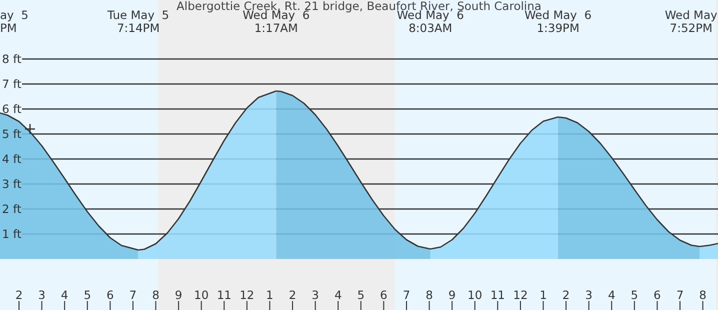  Describe the element at coordinates (12, 109) in the screenshot. I see `y-tick-label: 6 ft` at that location.